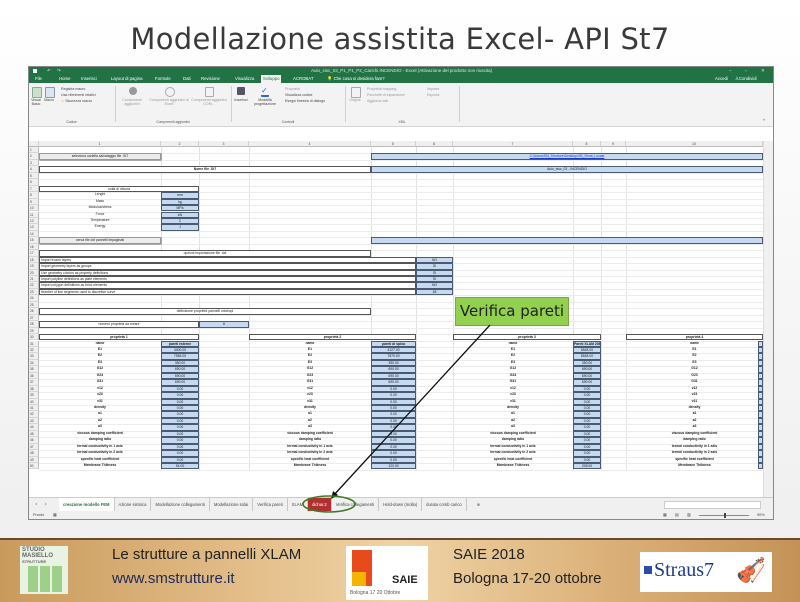  I want to click on tell-me-input: 💡 Che cosa si desidera fare?, so click(356, 78).